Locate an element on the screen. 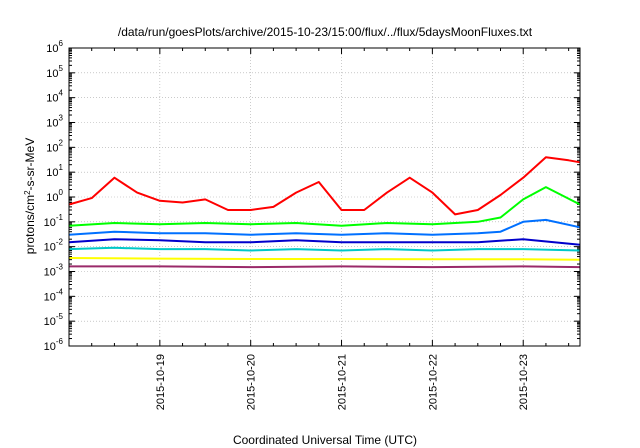 This screenshot has height=448, width=640. y-tick-label: 10⁶ is located at coordinates (54, 47).